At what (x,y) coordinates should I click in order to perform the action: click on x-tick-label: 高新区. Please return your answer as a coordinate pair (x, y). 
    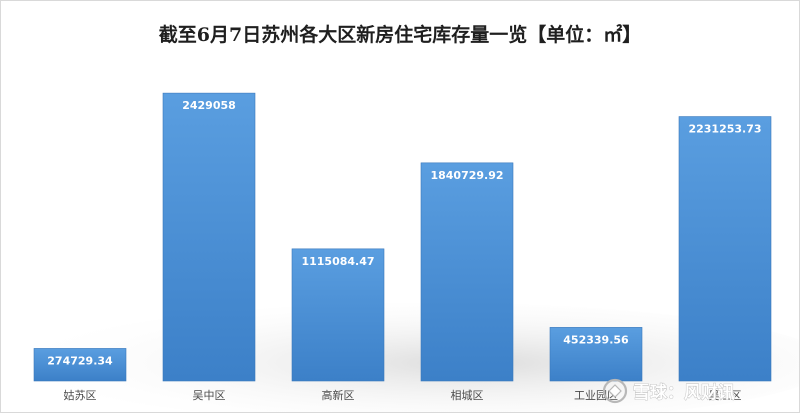
    Looking at the image, I should click on (338, 395).